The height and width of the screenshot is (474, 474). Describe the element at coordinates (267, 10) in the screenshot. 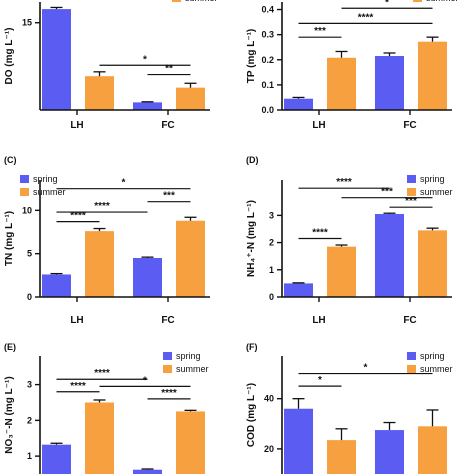

I see `y-tick-label: 0.4` at that location.